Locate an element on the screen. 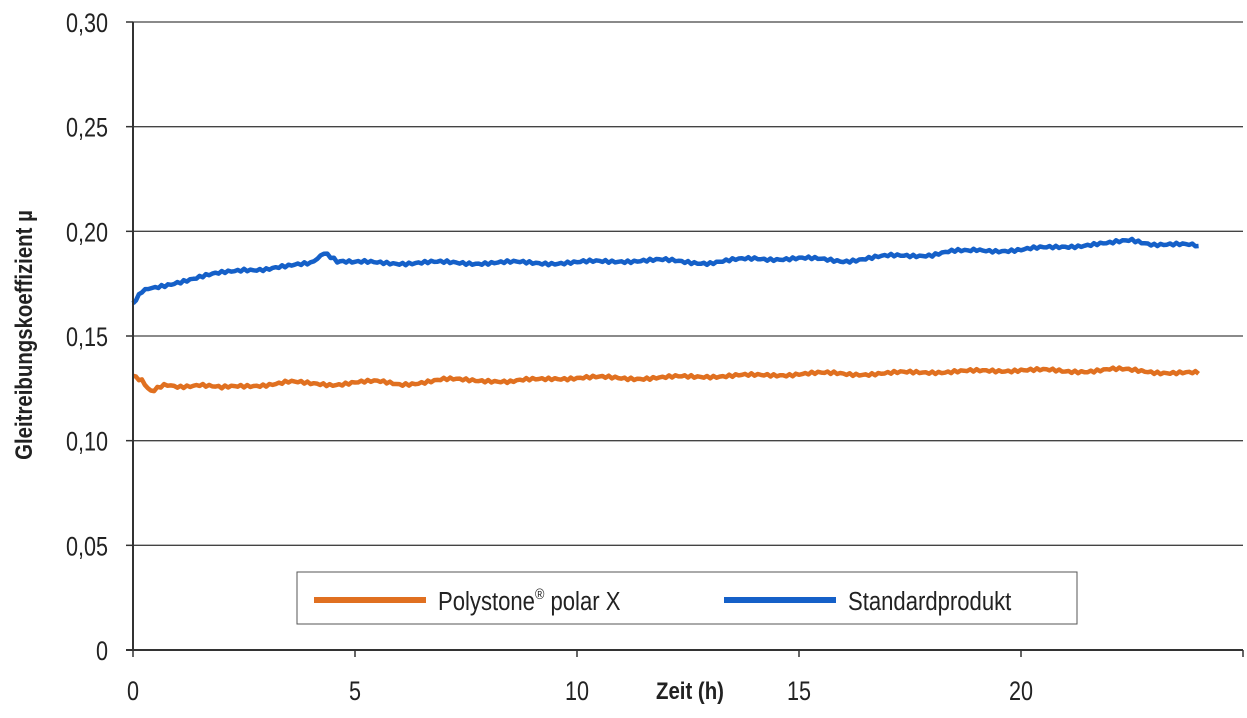  x-tick-label: 10 is located at coordinates (577, 692).